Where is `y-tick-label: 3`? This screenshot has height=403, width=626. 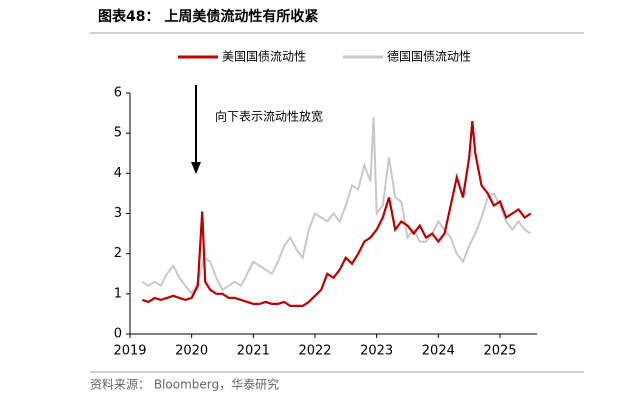 y-tick-label: 3 is located at coordinates (118, 213).